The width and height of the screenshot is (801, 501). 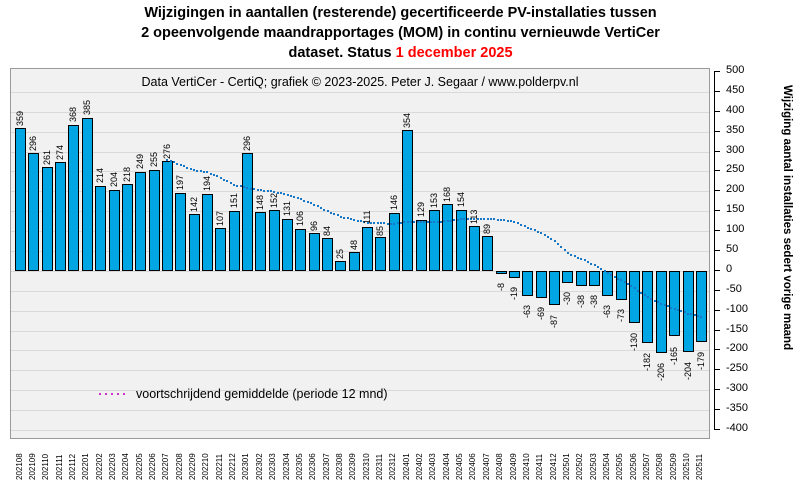 I want to click on x-tick-label-202401: 202401, so click(x=406, y=466).